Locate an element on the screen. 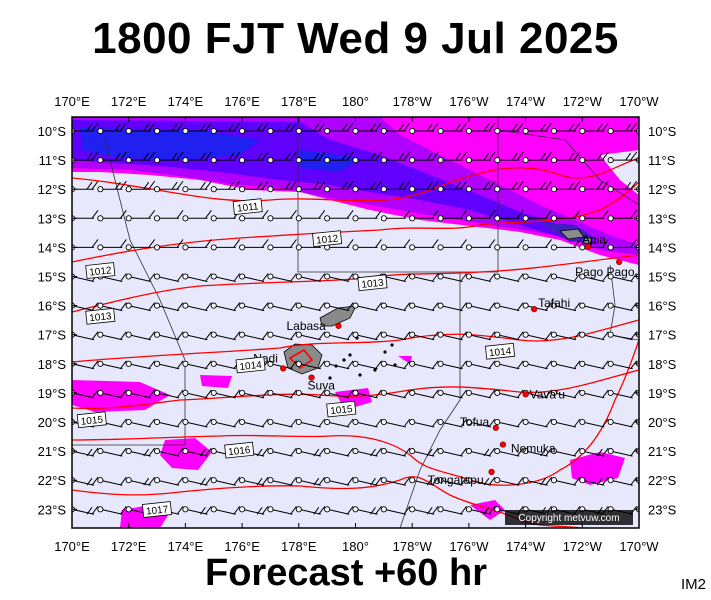  isobar-label: 1012 is located at coordinates (100, 270).